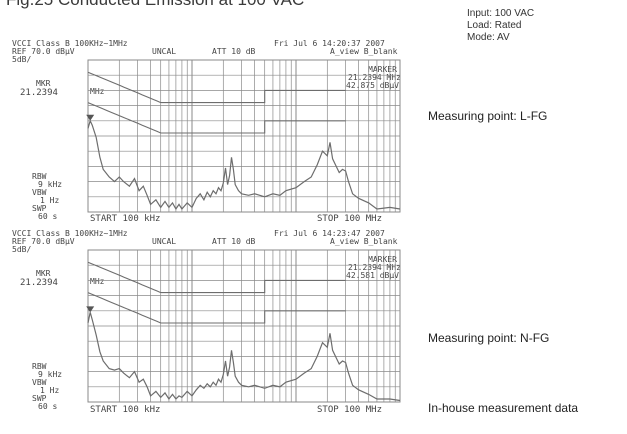  I want to click on condition-input: Input: 100 VAC, so click(501, 13).